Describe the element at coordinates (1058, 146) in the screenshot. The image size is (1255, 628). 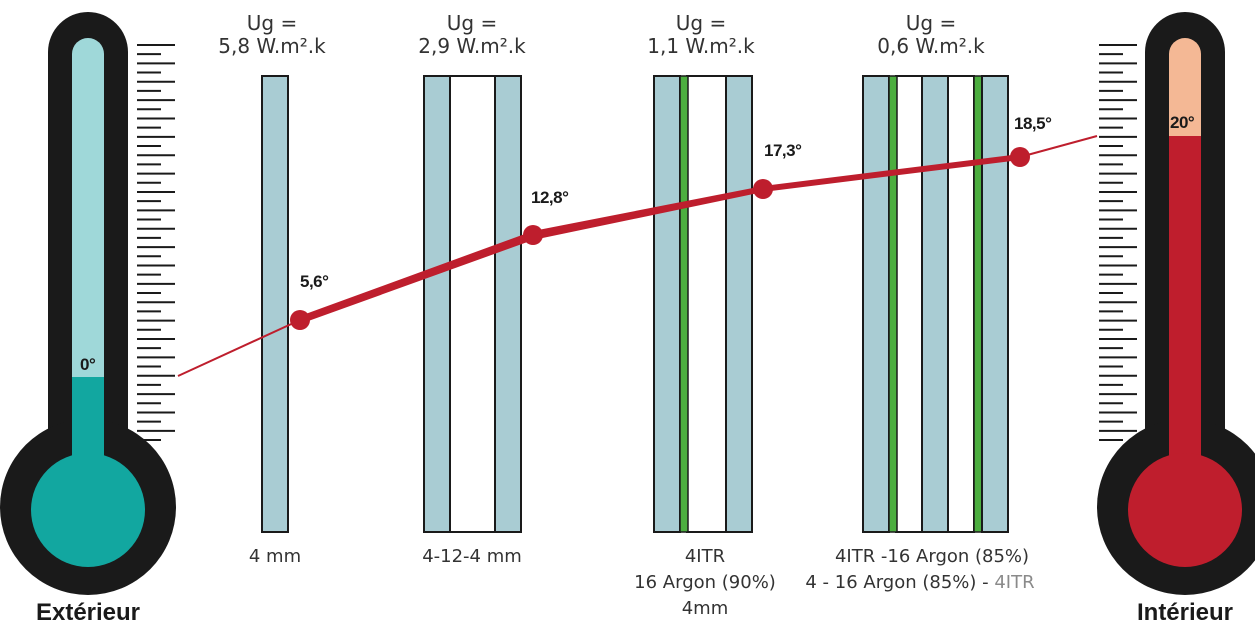
I see `curve-segment-interior` at that location.